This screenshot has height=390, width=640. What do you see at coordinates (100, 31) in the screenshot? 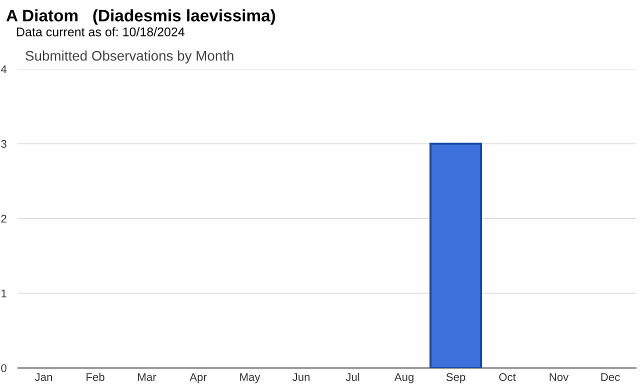
I see `chart-subtitle: Data current as of: 10/18/2024` at bounding box center [100, 31].